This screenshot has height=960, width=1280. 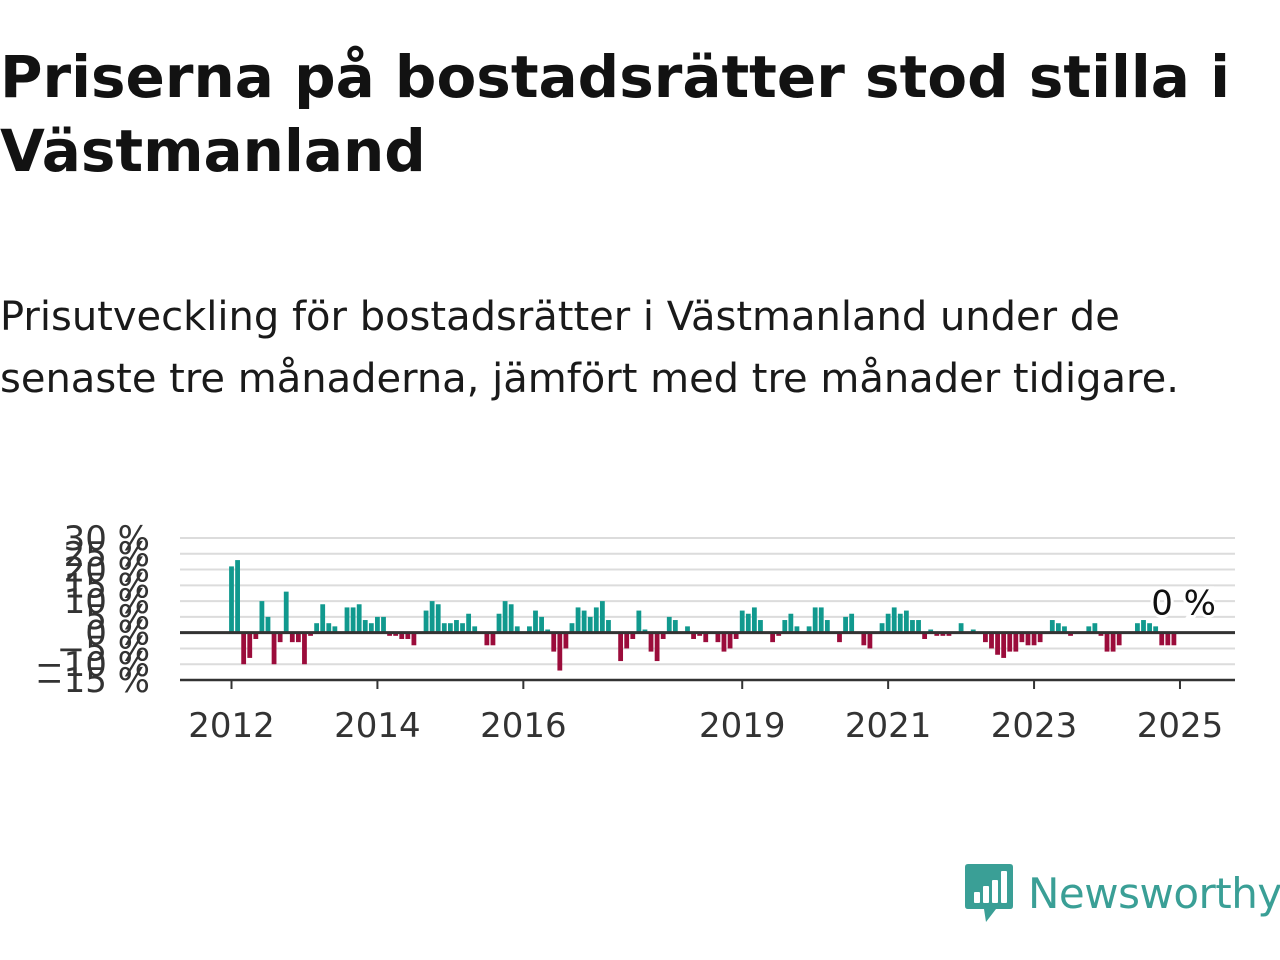 I want to click on value-labels: 0 %, so click(x=1183, y=604).